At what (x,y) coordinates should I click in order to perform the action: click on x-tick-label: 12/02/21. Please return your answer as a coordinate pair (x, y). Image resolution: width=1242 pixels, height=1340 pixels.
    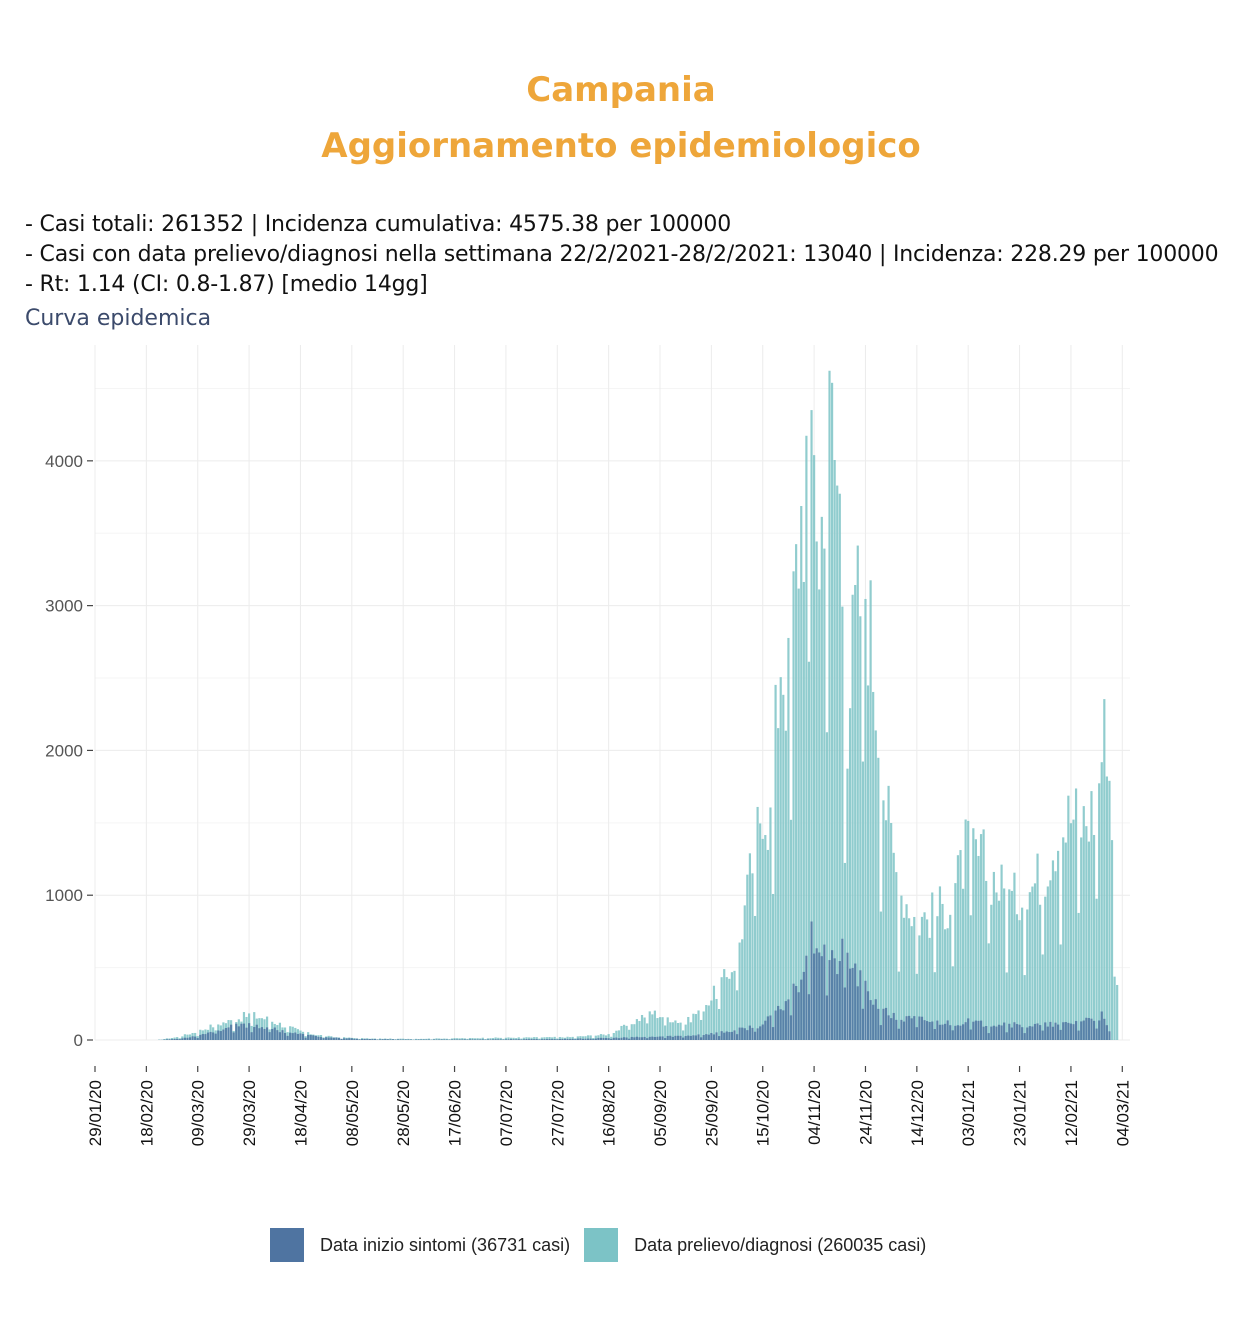
    Looking at the image, I should click on (1071, 1113).